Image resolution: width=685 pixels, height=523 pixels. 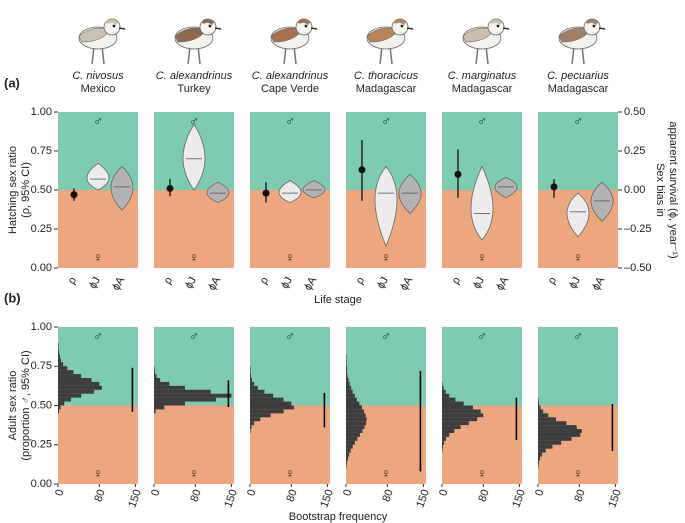 I want to click on panel-label: (b), so click(x=12, y=297).